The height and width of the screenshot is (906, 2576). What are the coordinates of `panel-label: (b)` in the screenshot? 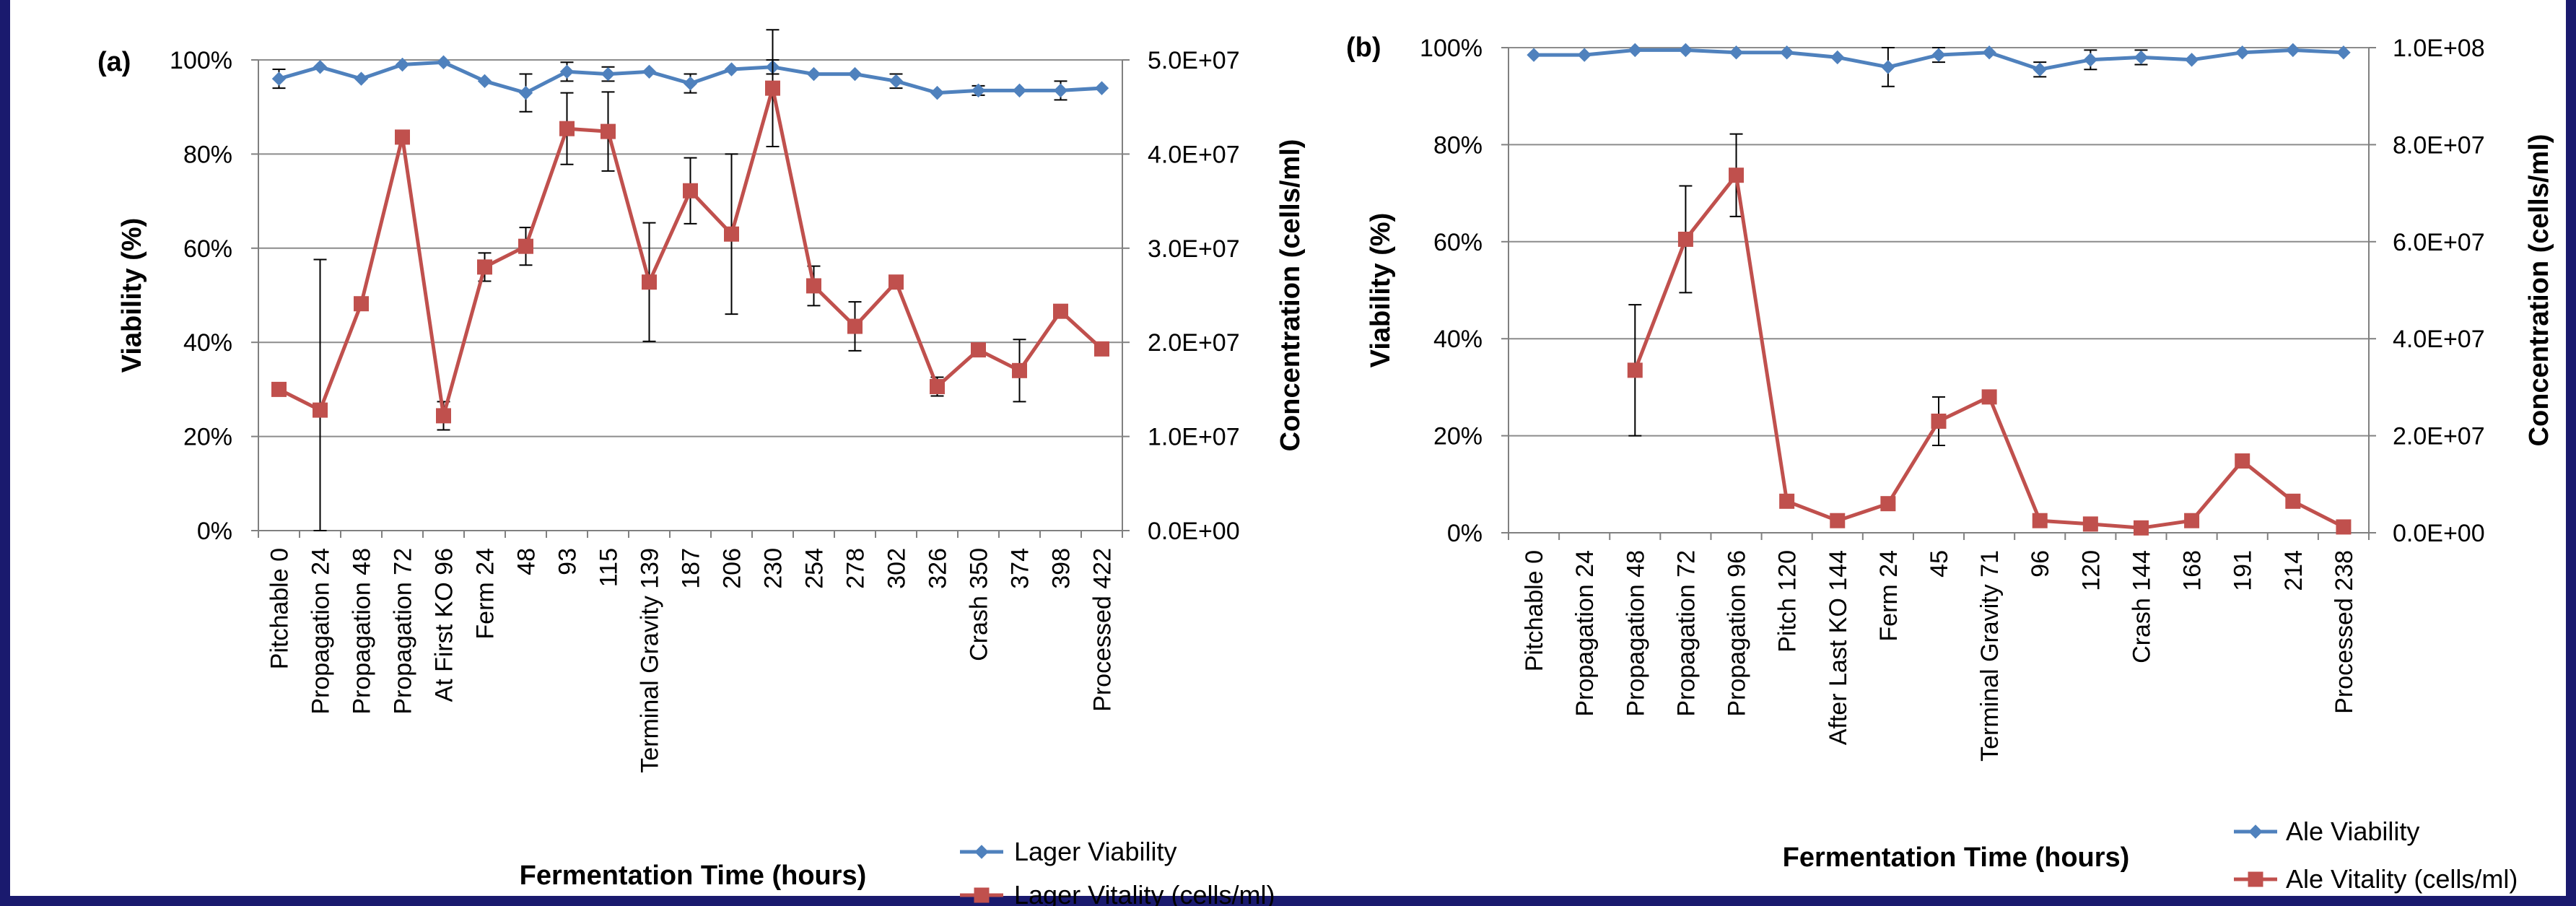 It's located at (1363, 48).